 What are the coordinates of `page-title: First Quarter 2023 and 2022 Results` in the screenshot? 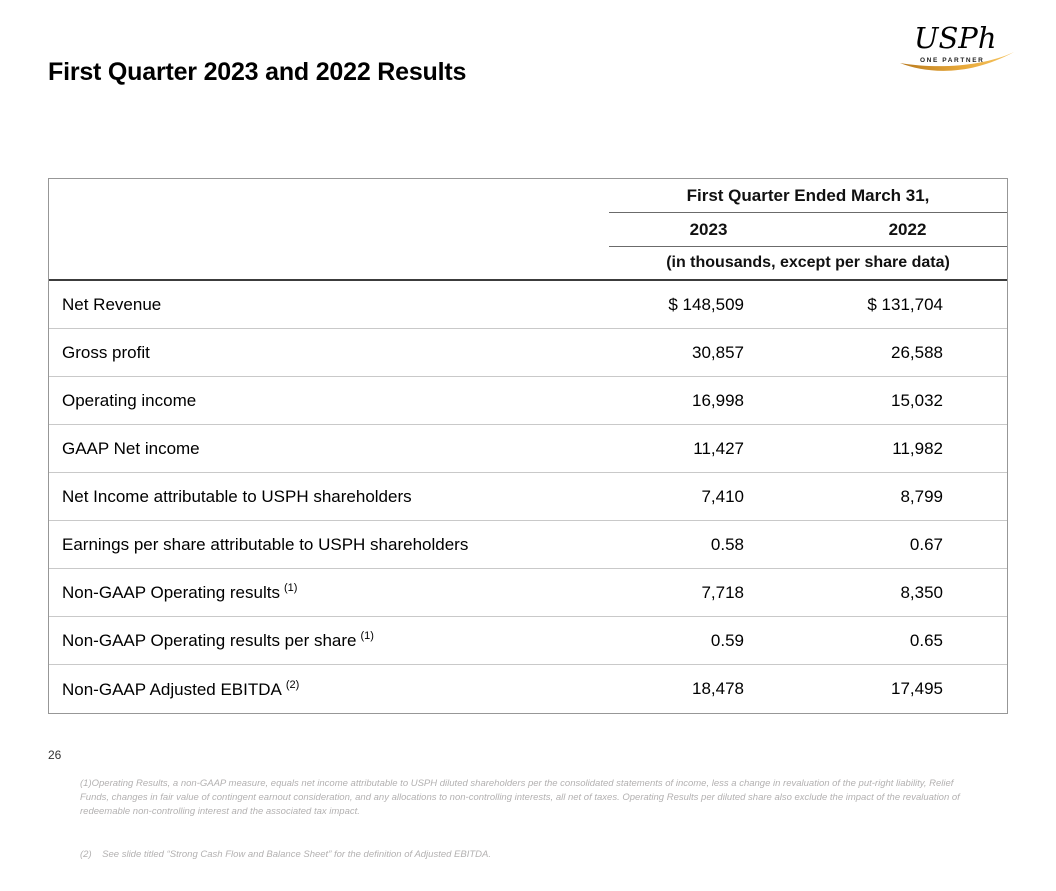 It's located at (257, 72).